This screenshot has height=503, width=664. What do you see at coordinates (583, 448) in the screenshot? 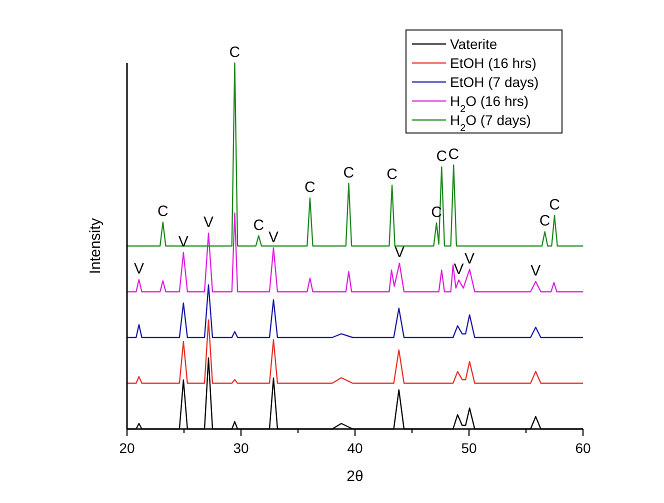
I see `x-tick-label: 60` at bounding box center [583, 448].